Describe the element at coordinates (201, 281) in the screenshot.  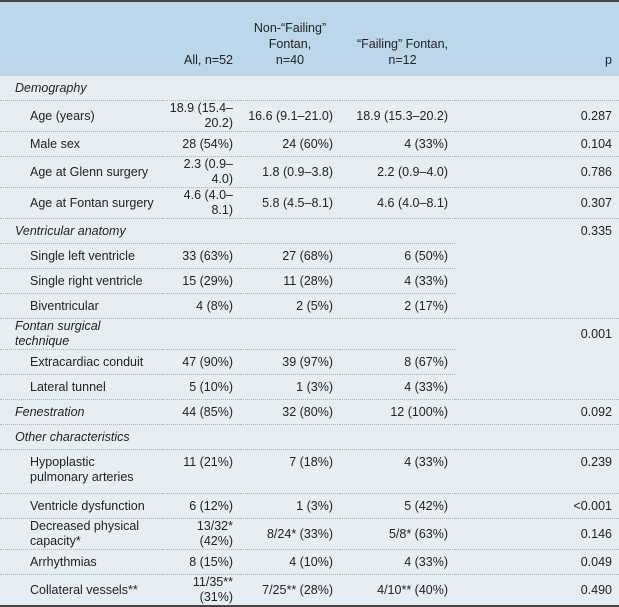
I see `cell-all: 15 (29%)` at that location.